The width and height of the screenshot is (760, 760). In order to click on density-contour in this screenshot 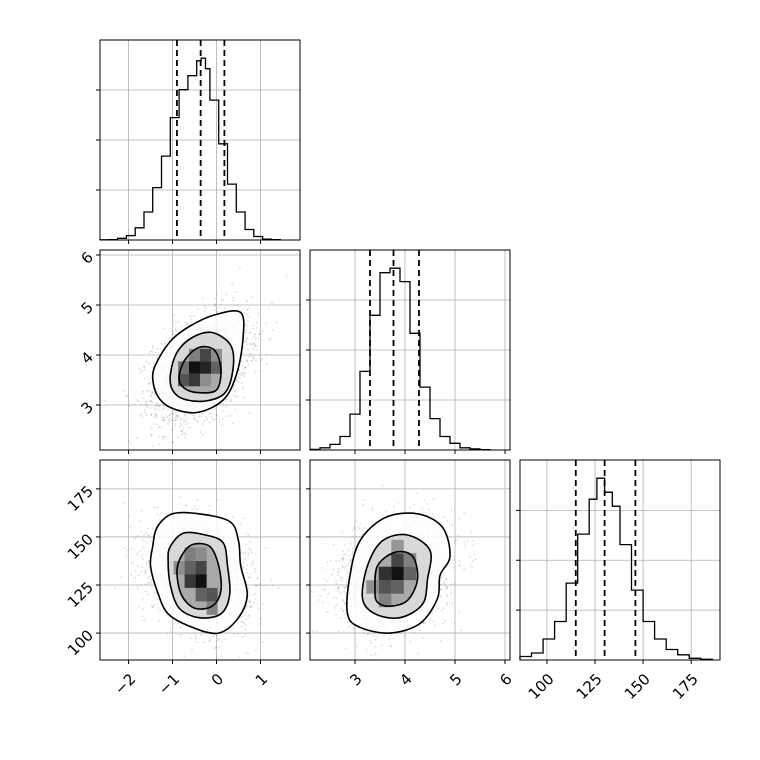, I will do `click(198, 362)`.